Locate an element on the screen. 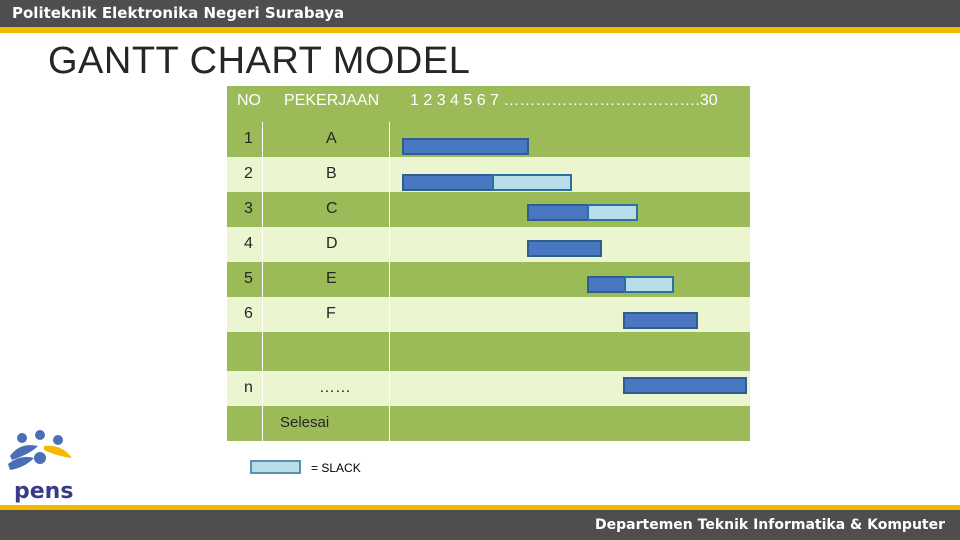  row-no: 2 is located at coordinates (248, 173).